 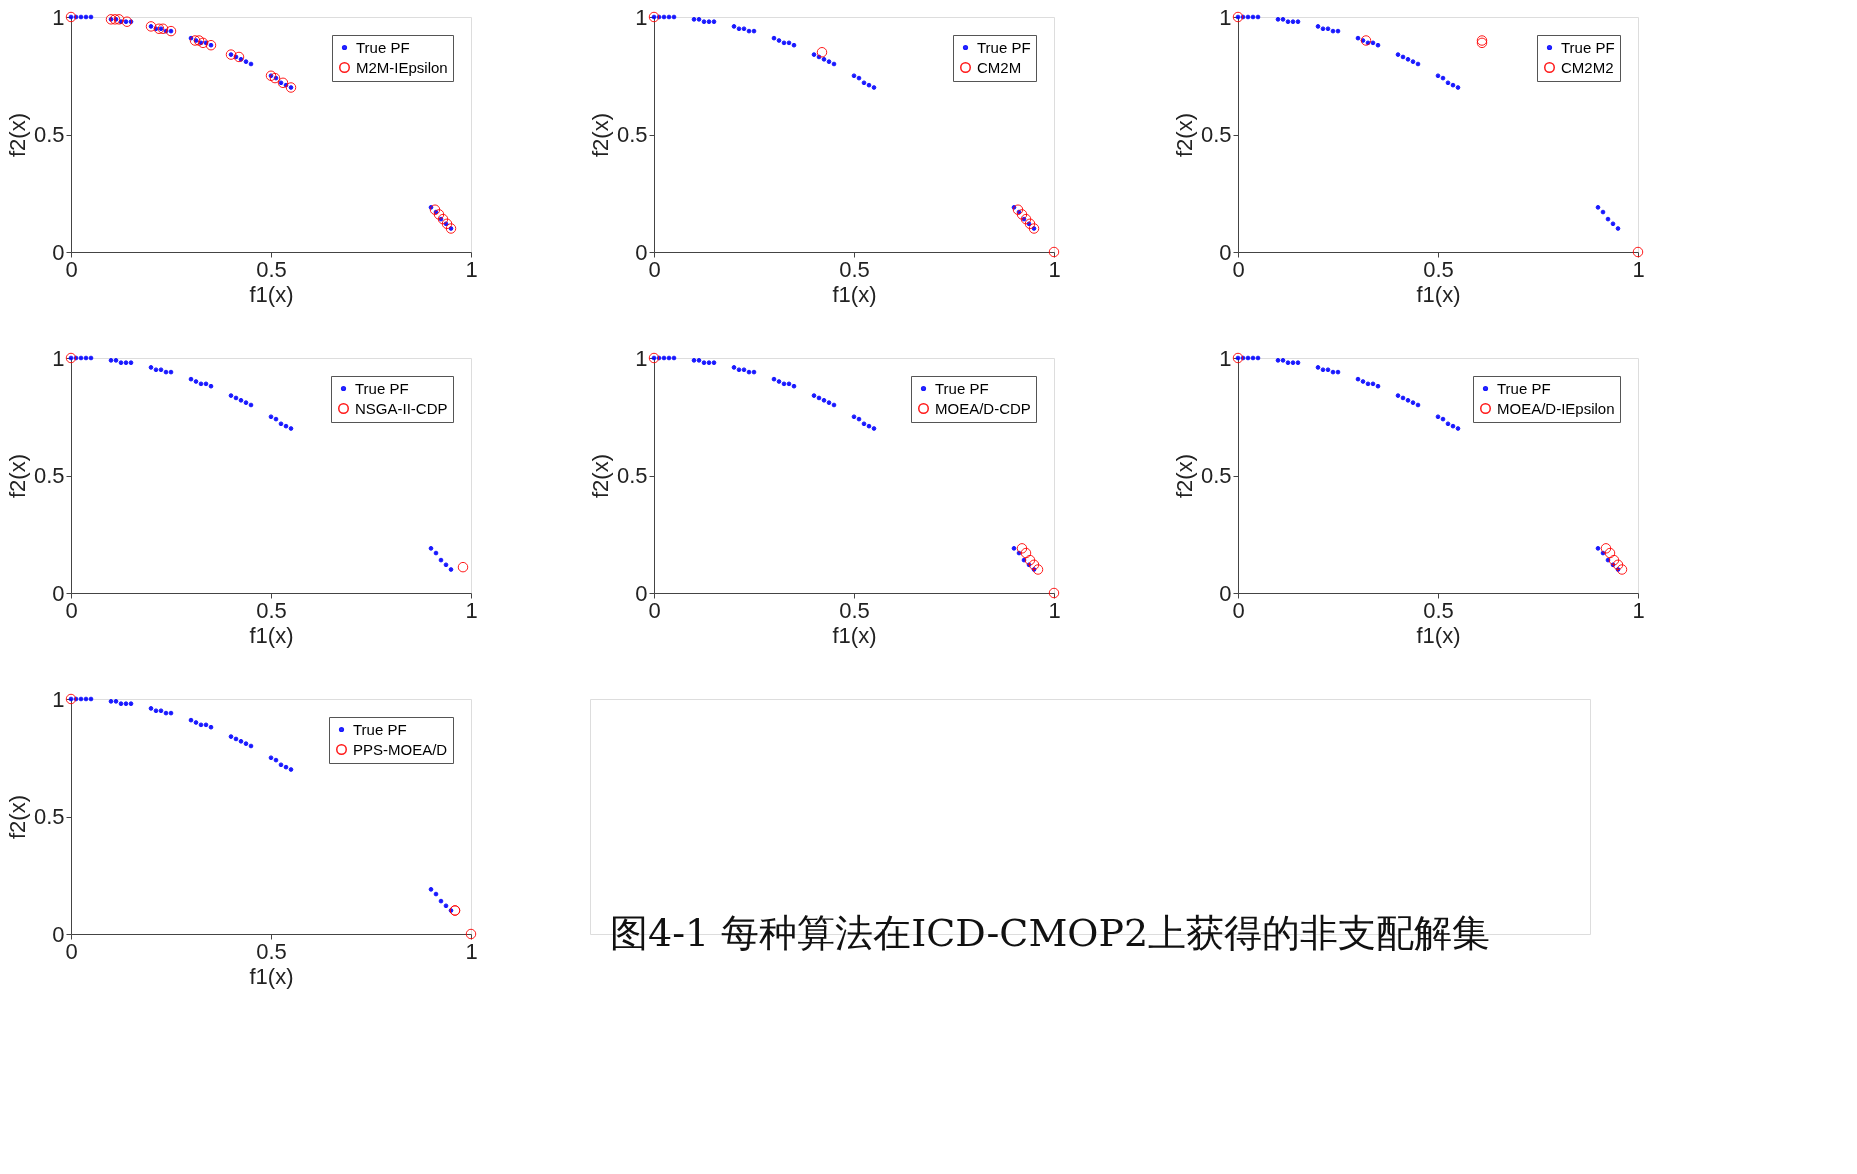 What do you see at coordinates (1054, 610) in the screenshot?
I see `x-tick-label: 1` at bounding box center [1054, 610].